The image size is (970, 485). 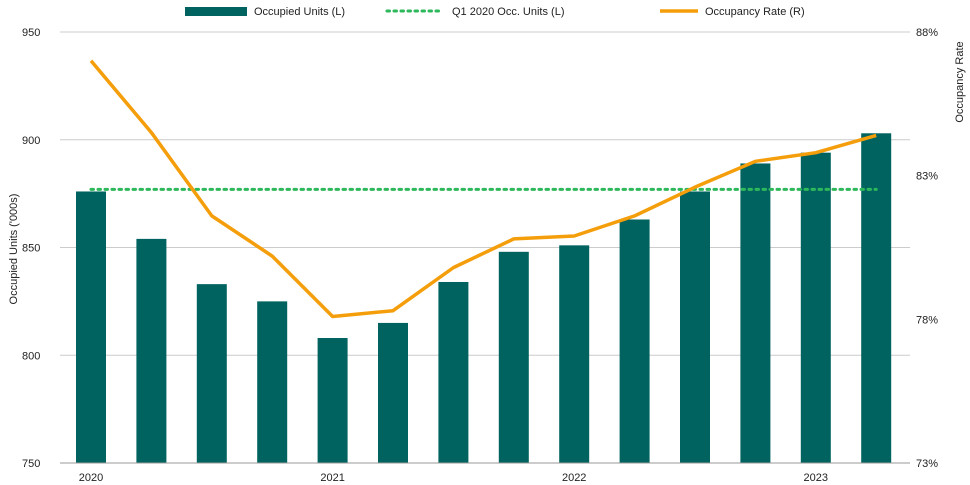 What do you see at coordinates (927, 464) in the screenshot?
I see `y-tick-label-right: 73%` at bounding box center [927, 464].